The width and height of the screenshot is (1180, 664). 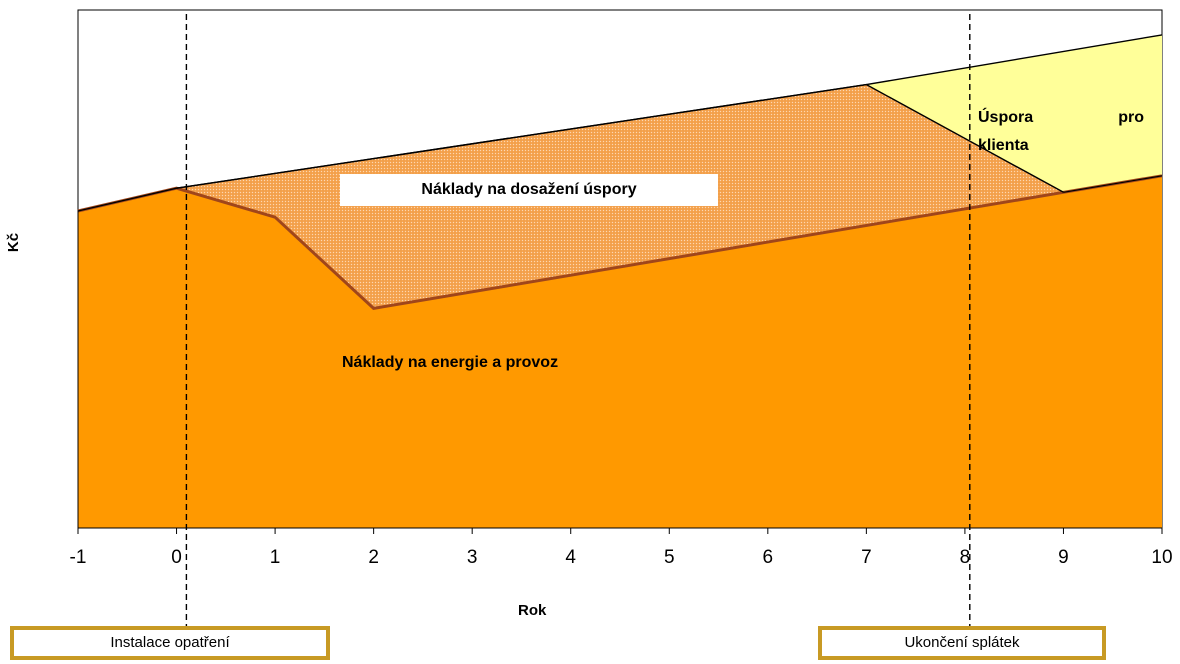 What do you see at coordinates (1006, 117) in the screenshot?
I see `uspora-word-1: Úspora` at bounding box center [1006, 117].